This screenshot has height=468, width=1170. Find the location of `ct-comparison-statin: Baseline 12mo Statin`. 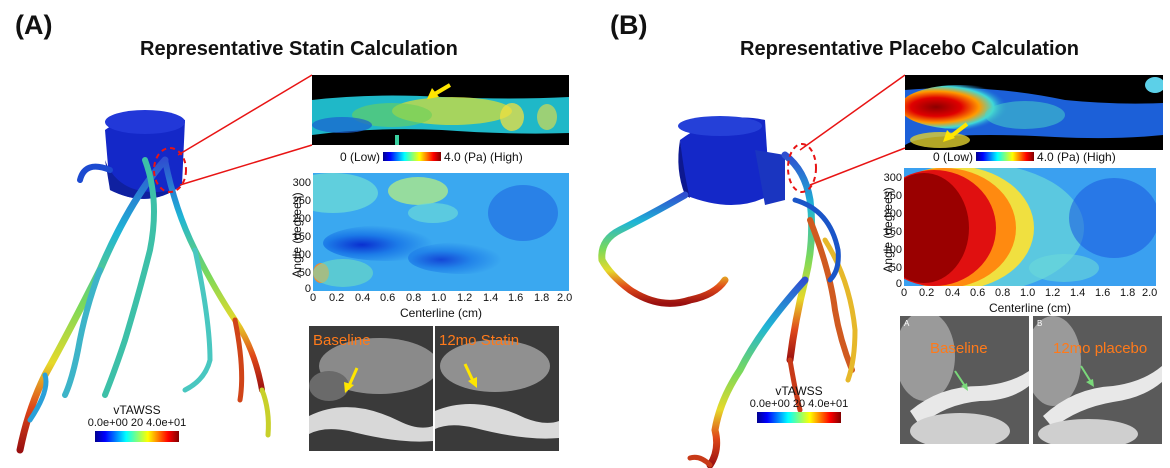

ct-comparison-statin: Baseline 12mo Statin is located at coordinates (434, 388).